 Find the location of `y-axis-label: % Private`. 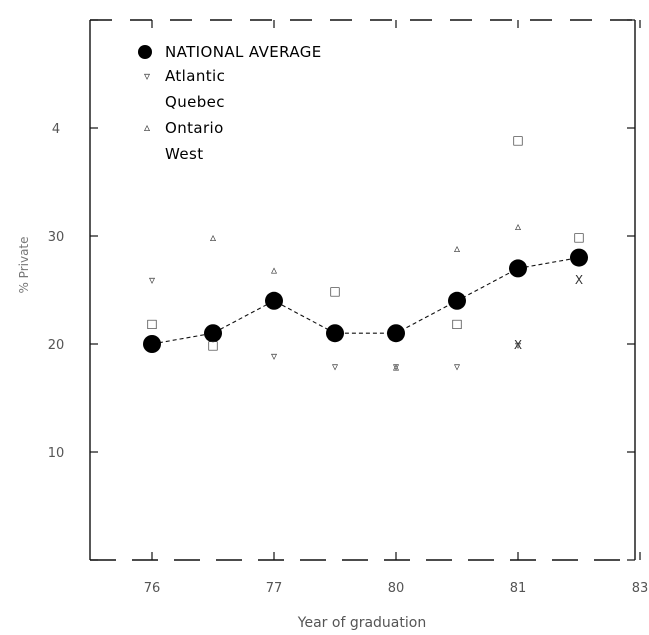

y-axis-label: % Private is located at coordinates (24, 264).